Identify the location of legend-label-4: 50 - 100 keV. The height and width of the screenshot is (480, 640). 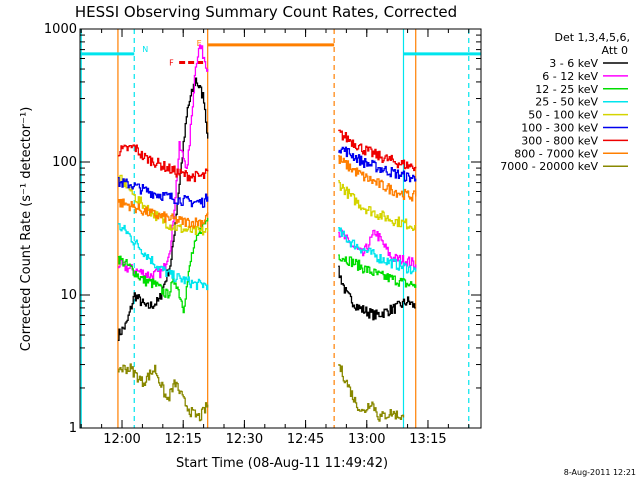
(563, 115).